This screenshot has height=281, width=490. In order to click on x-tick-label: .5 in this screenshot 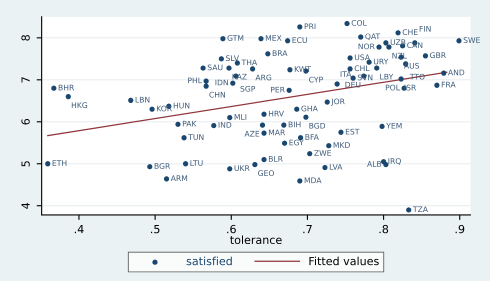, I will do `click(155, 229)`.